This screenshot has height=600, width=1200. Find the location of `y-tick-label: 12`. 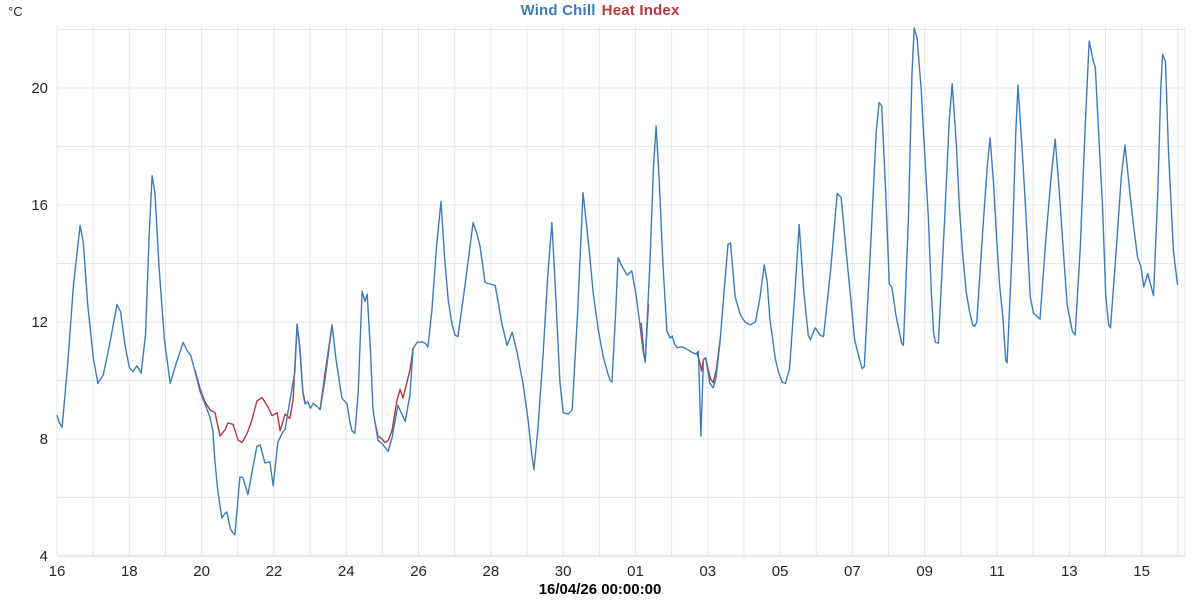

y-tick-label: 12 is located at coordinates (39, 322).